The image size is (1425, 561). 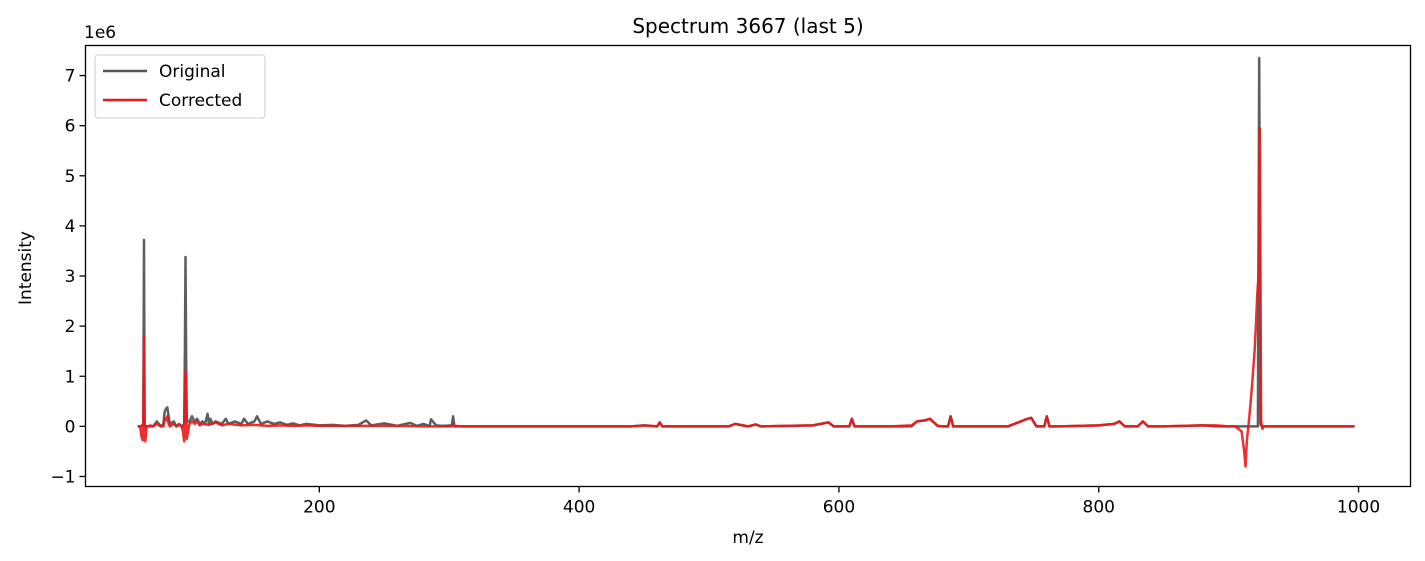 I want to click on x-tick-label: 600, so click(x=839, y=508).